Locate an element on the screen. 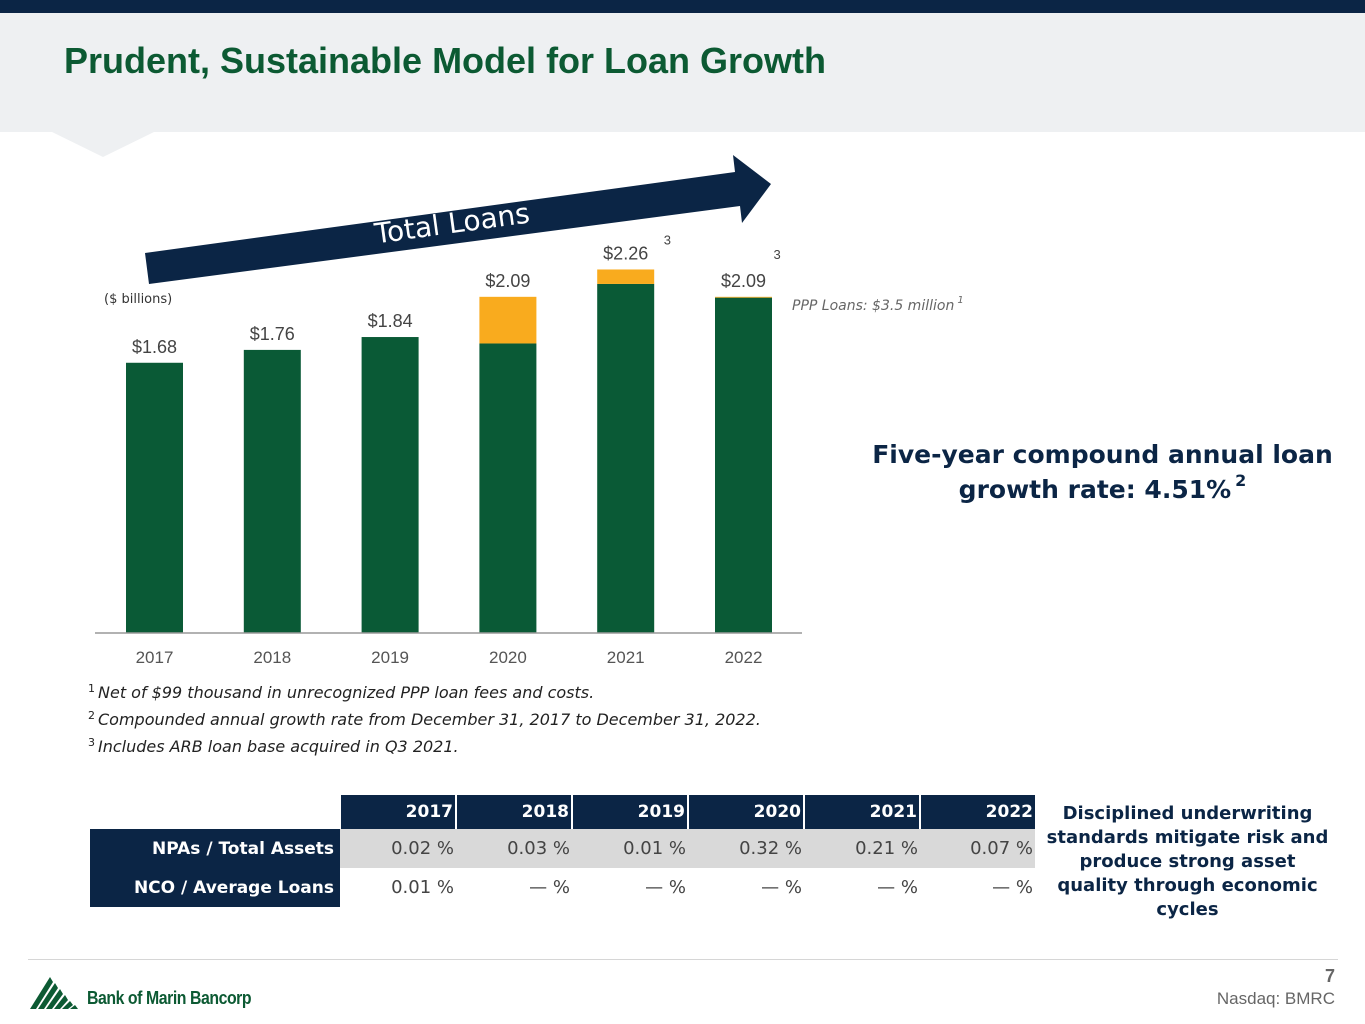 The image size is (1365, 1024). cagr-line-2-text: growth rate: 4.51% is located at coordinates (1095, 489).